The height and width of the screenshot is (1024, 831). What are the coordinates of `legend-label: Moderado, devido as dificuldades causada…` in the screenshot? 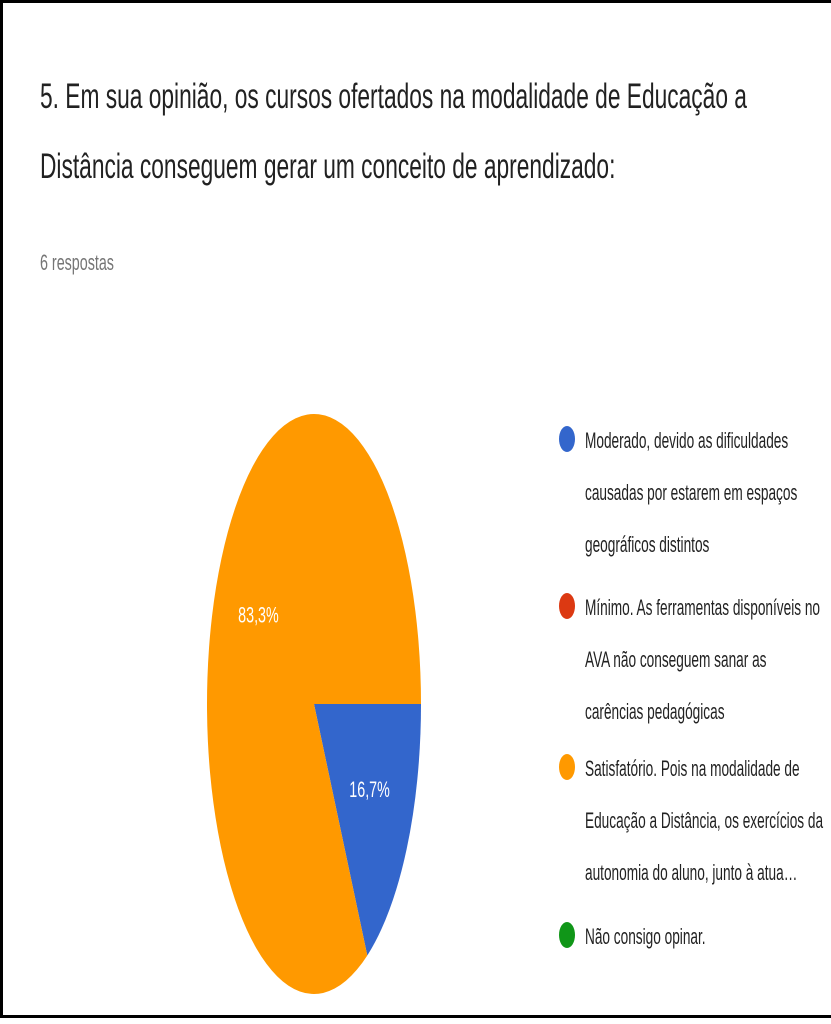 It's located at (691, 492).